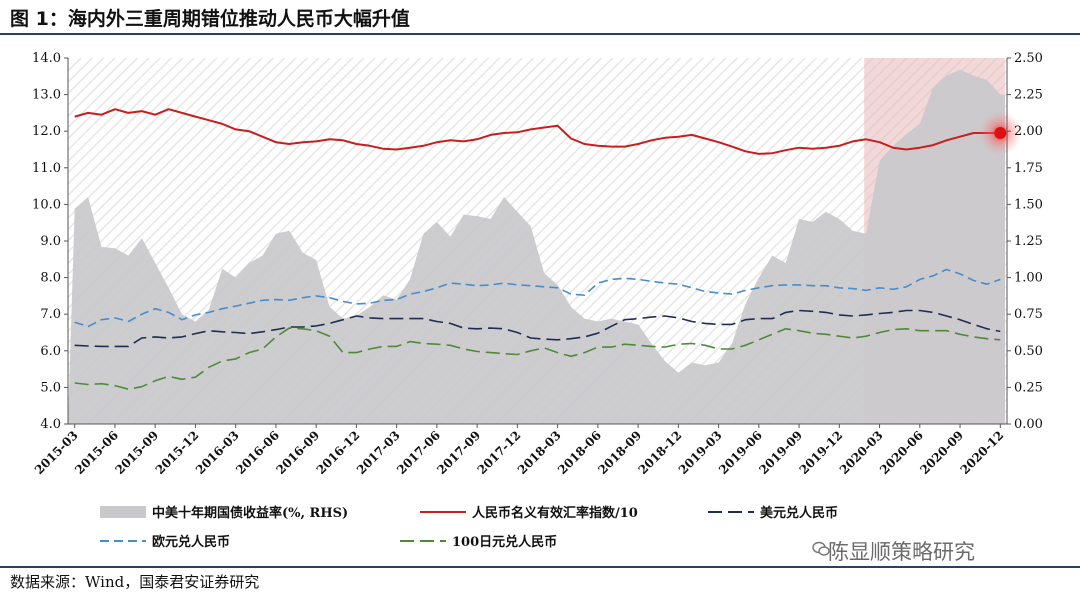 The height and width of the screenshot is (598, 1080). What do you see at coordinates (46, 204) in the screenshot?
I see `y-left-tick-label: 10.0` at bounding box center [46, 204].